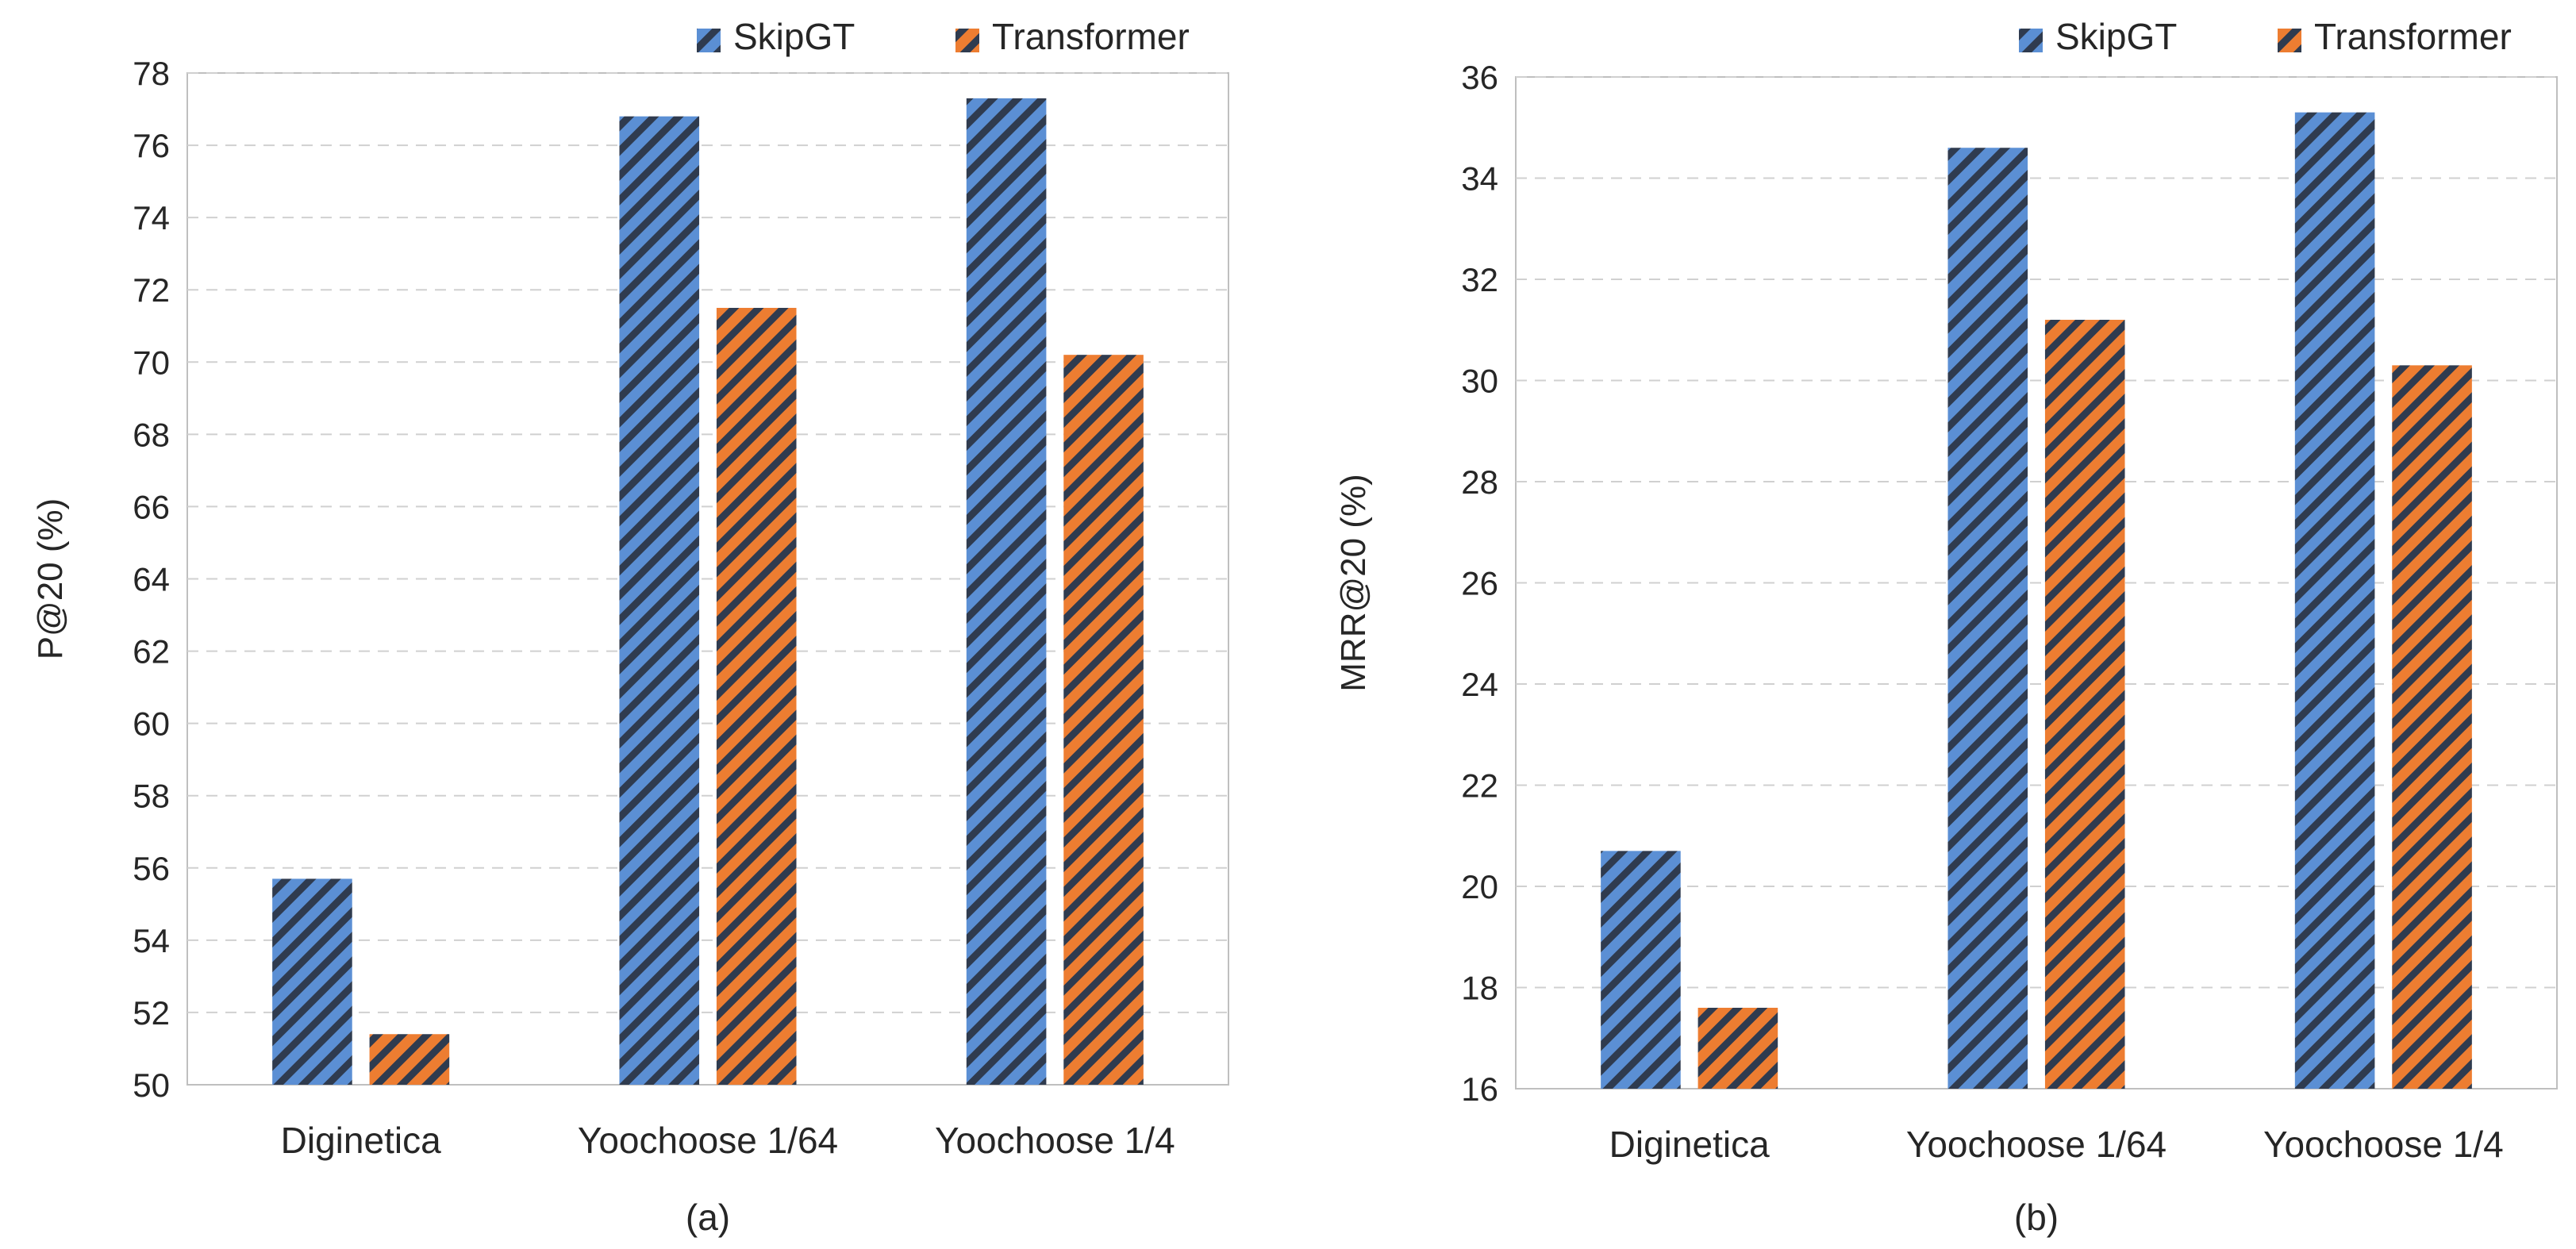  What do you see at coordinates (151, 434) in the screenshot?
I see `y-tick-label: 68` at bounding box center [151, 434].